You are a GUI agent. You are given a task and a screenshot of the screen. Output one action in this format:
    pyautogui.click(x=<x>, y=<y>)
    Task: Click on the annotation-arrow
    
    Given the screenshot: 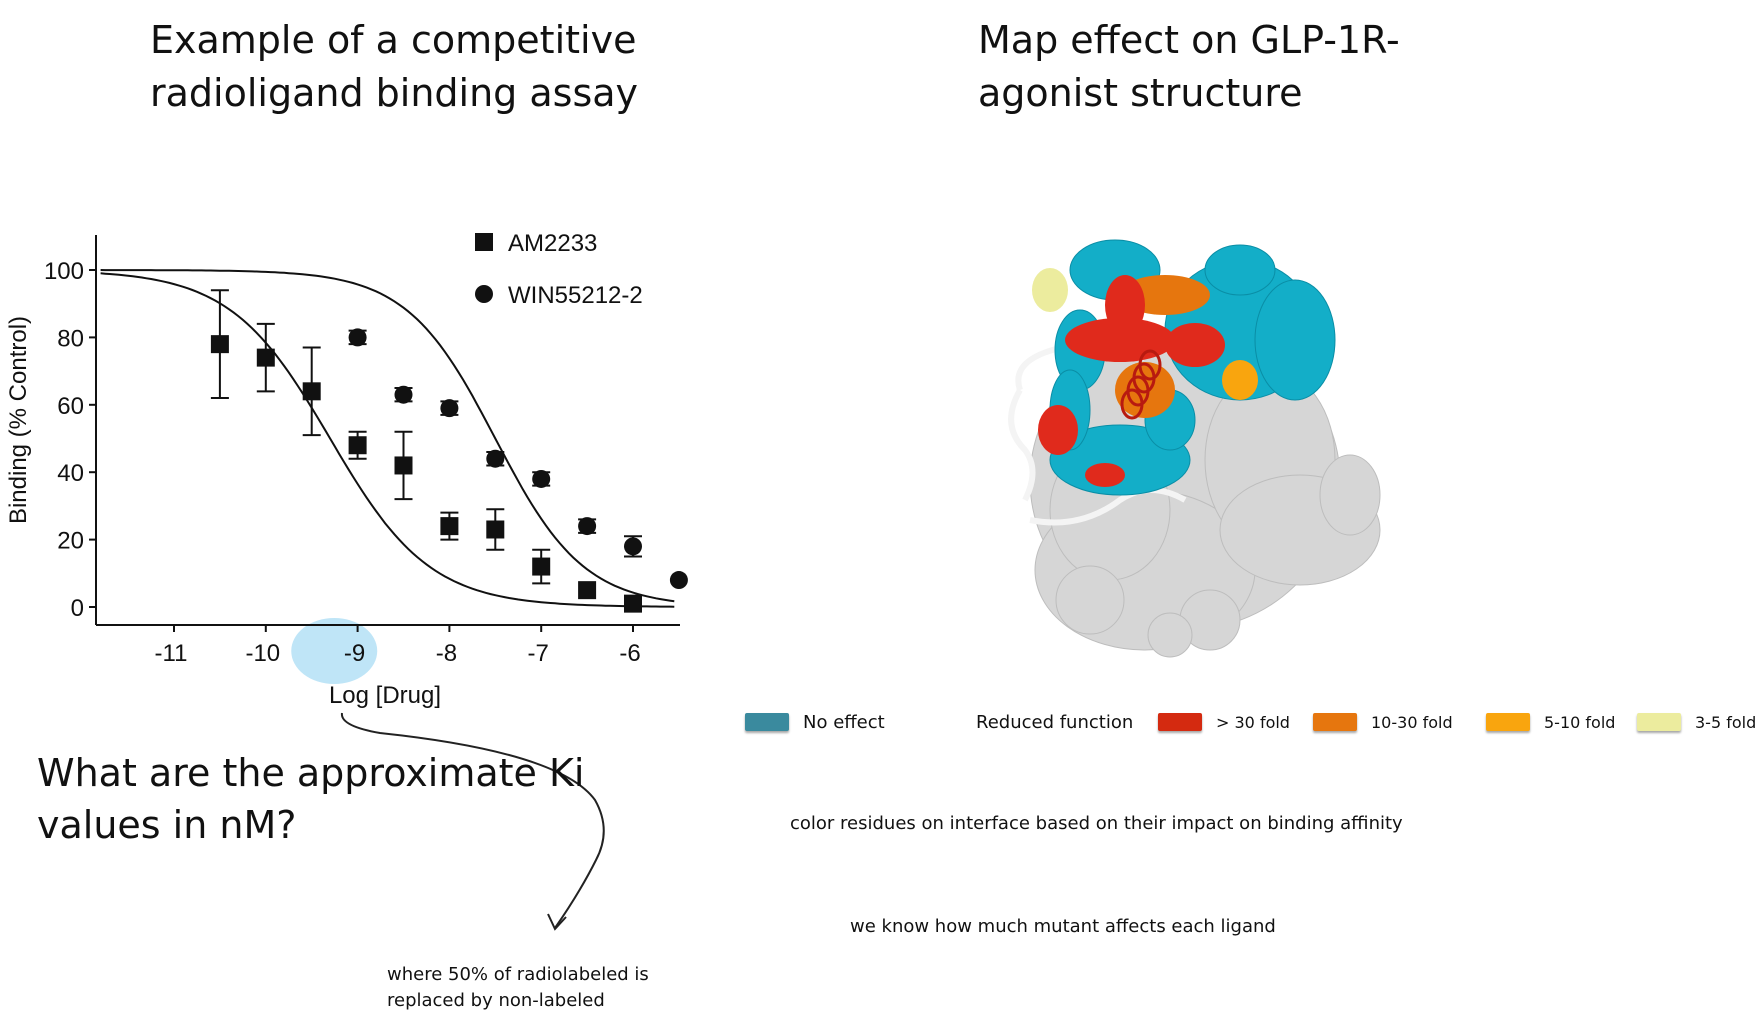 What is the action you would take?
    pyautogui.click(x=472, y=821)
    